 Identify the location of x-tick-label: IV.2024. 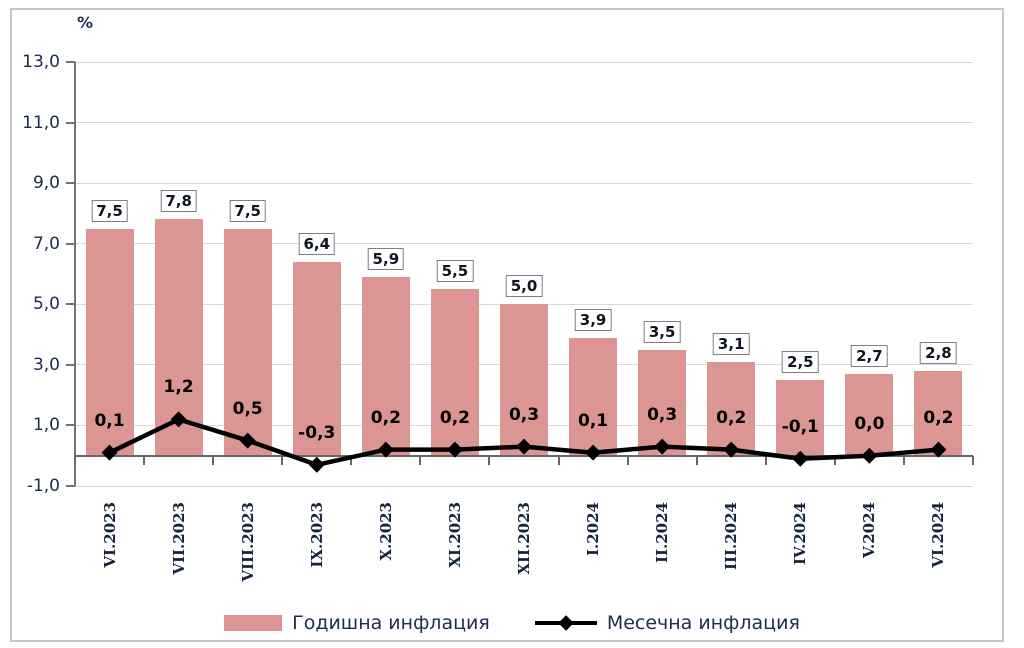
(800, 534).